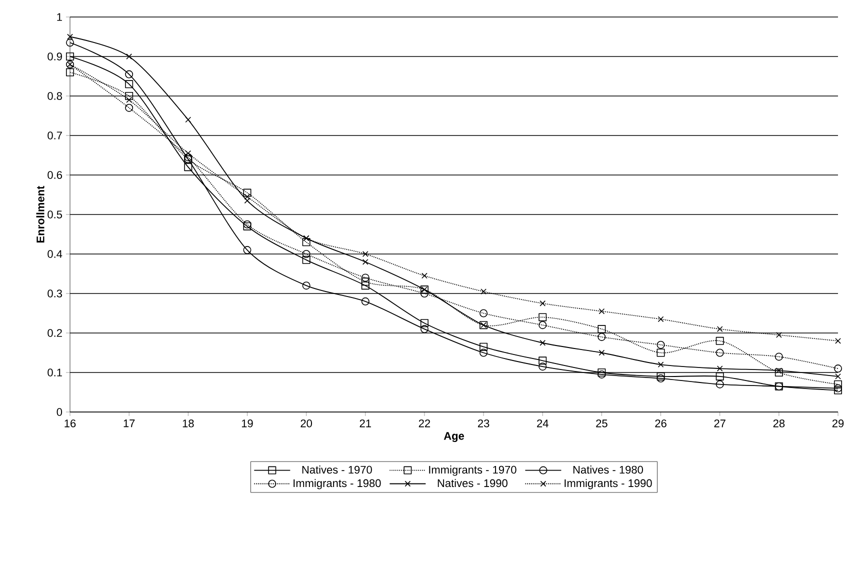 Image resolution: width=851 pixels, height=563 pixels. What do you see at coordinates (55, 254) in the screenshot?
I see `y-tick-label: 0.4` at bounding box center [55, 254].